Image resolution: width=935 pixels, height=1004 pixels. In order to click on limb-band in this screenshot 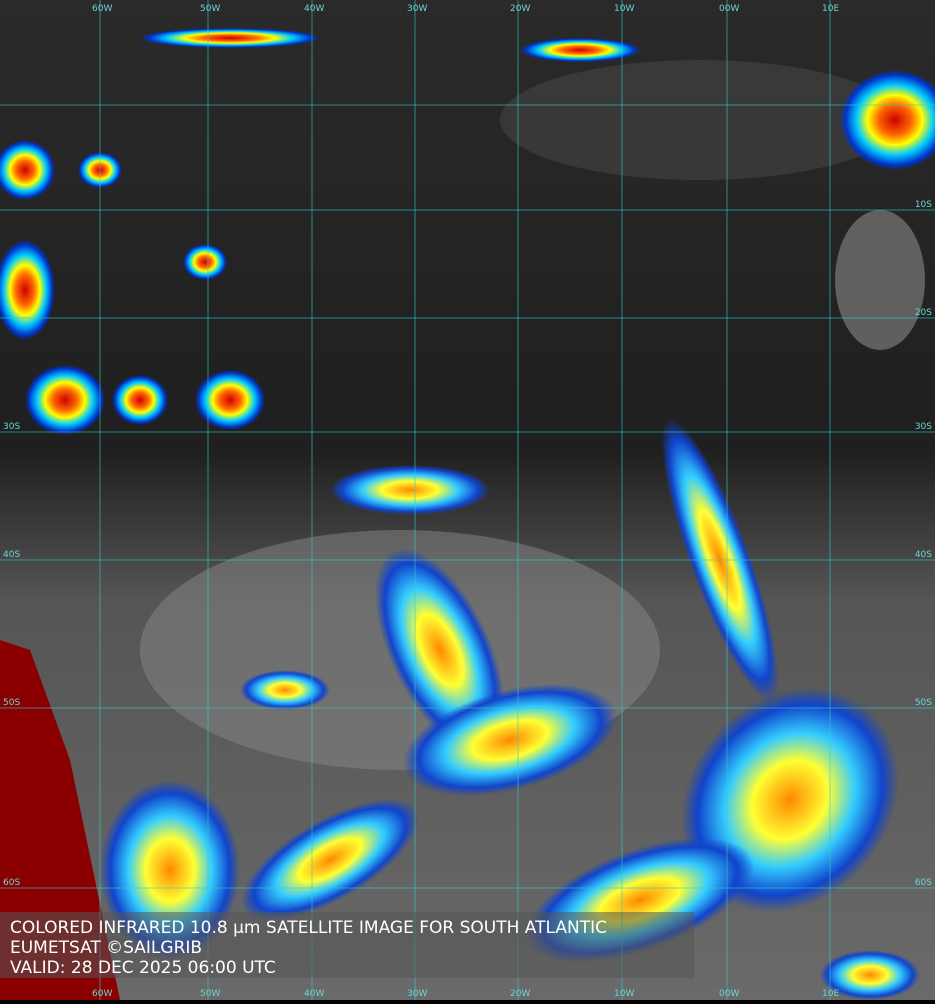, I will do `click(60, 820)`.